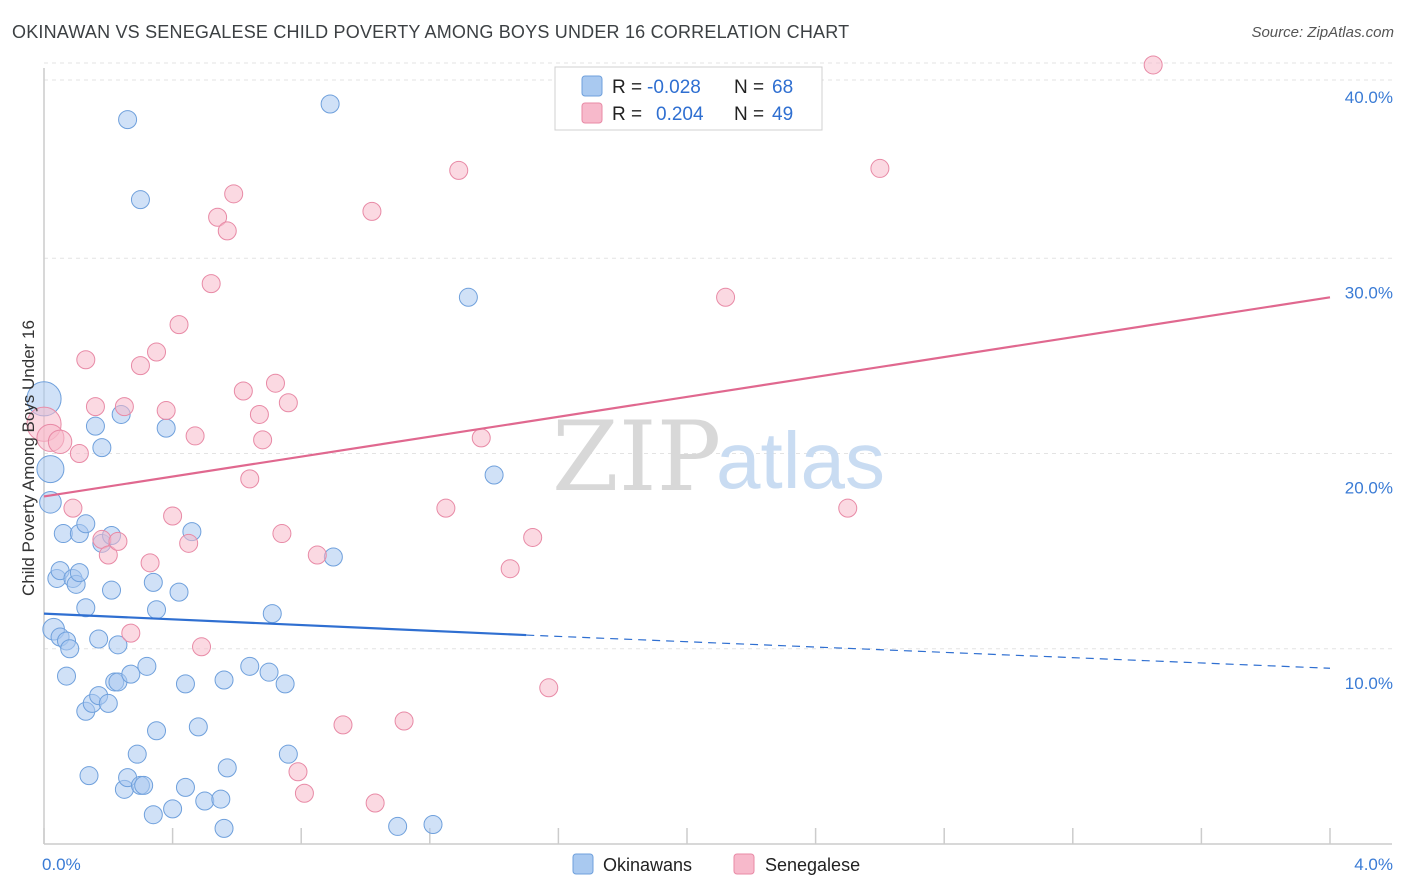 Image resolution: width=1406 pixels, height=892 pixels. Describe the element at coordinates (627, 114) in the screenshot. I see `legend-r-label-senegalese: R =` at that location.